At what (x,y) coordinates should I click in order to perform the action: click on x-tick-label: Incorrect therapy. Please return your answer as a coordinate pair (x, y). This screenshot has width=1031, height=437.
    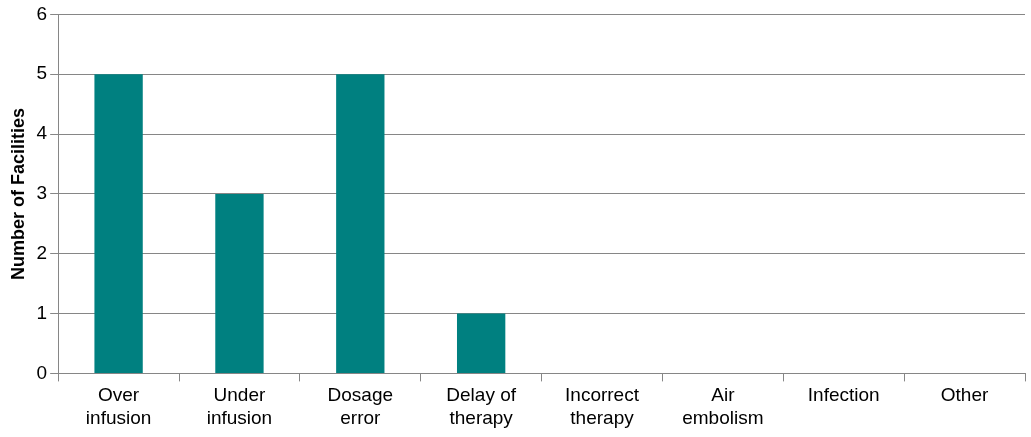
    Looking at the image, I should click on (602, 406).